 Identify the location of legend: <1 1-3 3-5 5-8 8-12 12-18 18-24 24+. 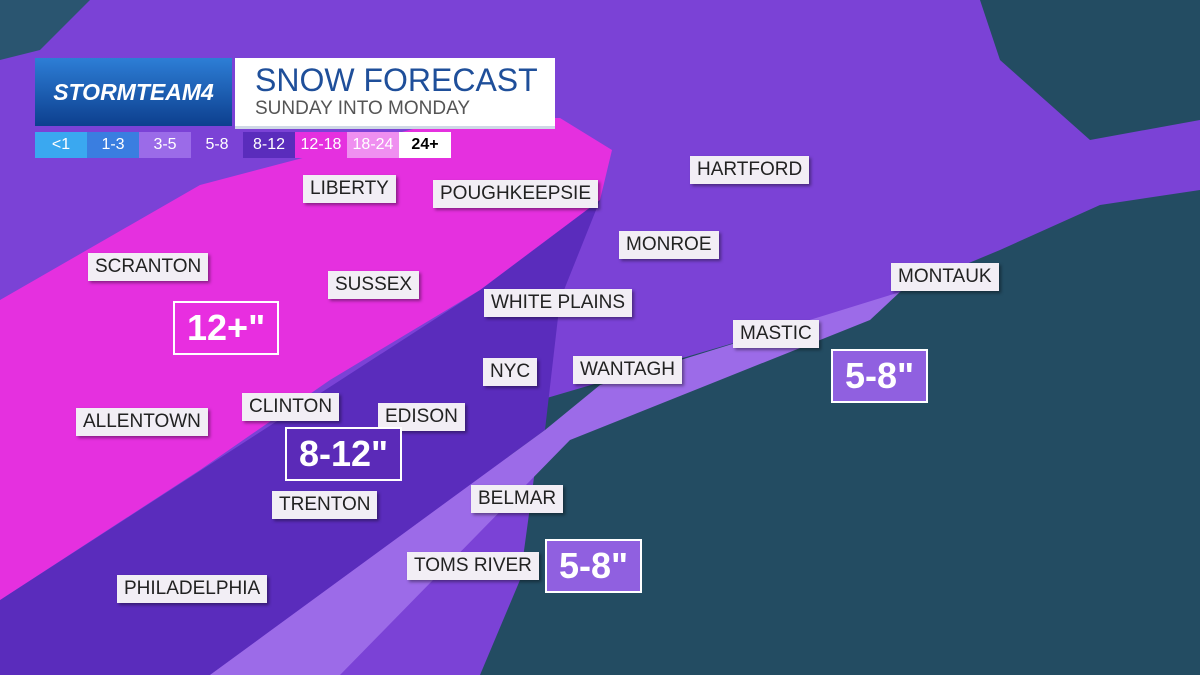
(243, 145).